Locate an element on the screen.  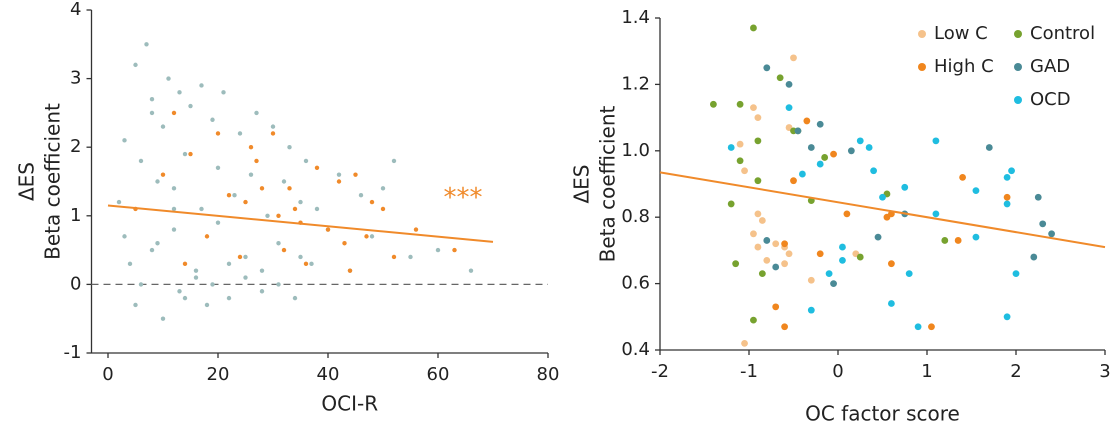
y-tick-label: 3 is located at coordinates (75, 78).